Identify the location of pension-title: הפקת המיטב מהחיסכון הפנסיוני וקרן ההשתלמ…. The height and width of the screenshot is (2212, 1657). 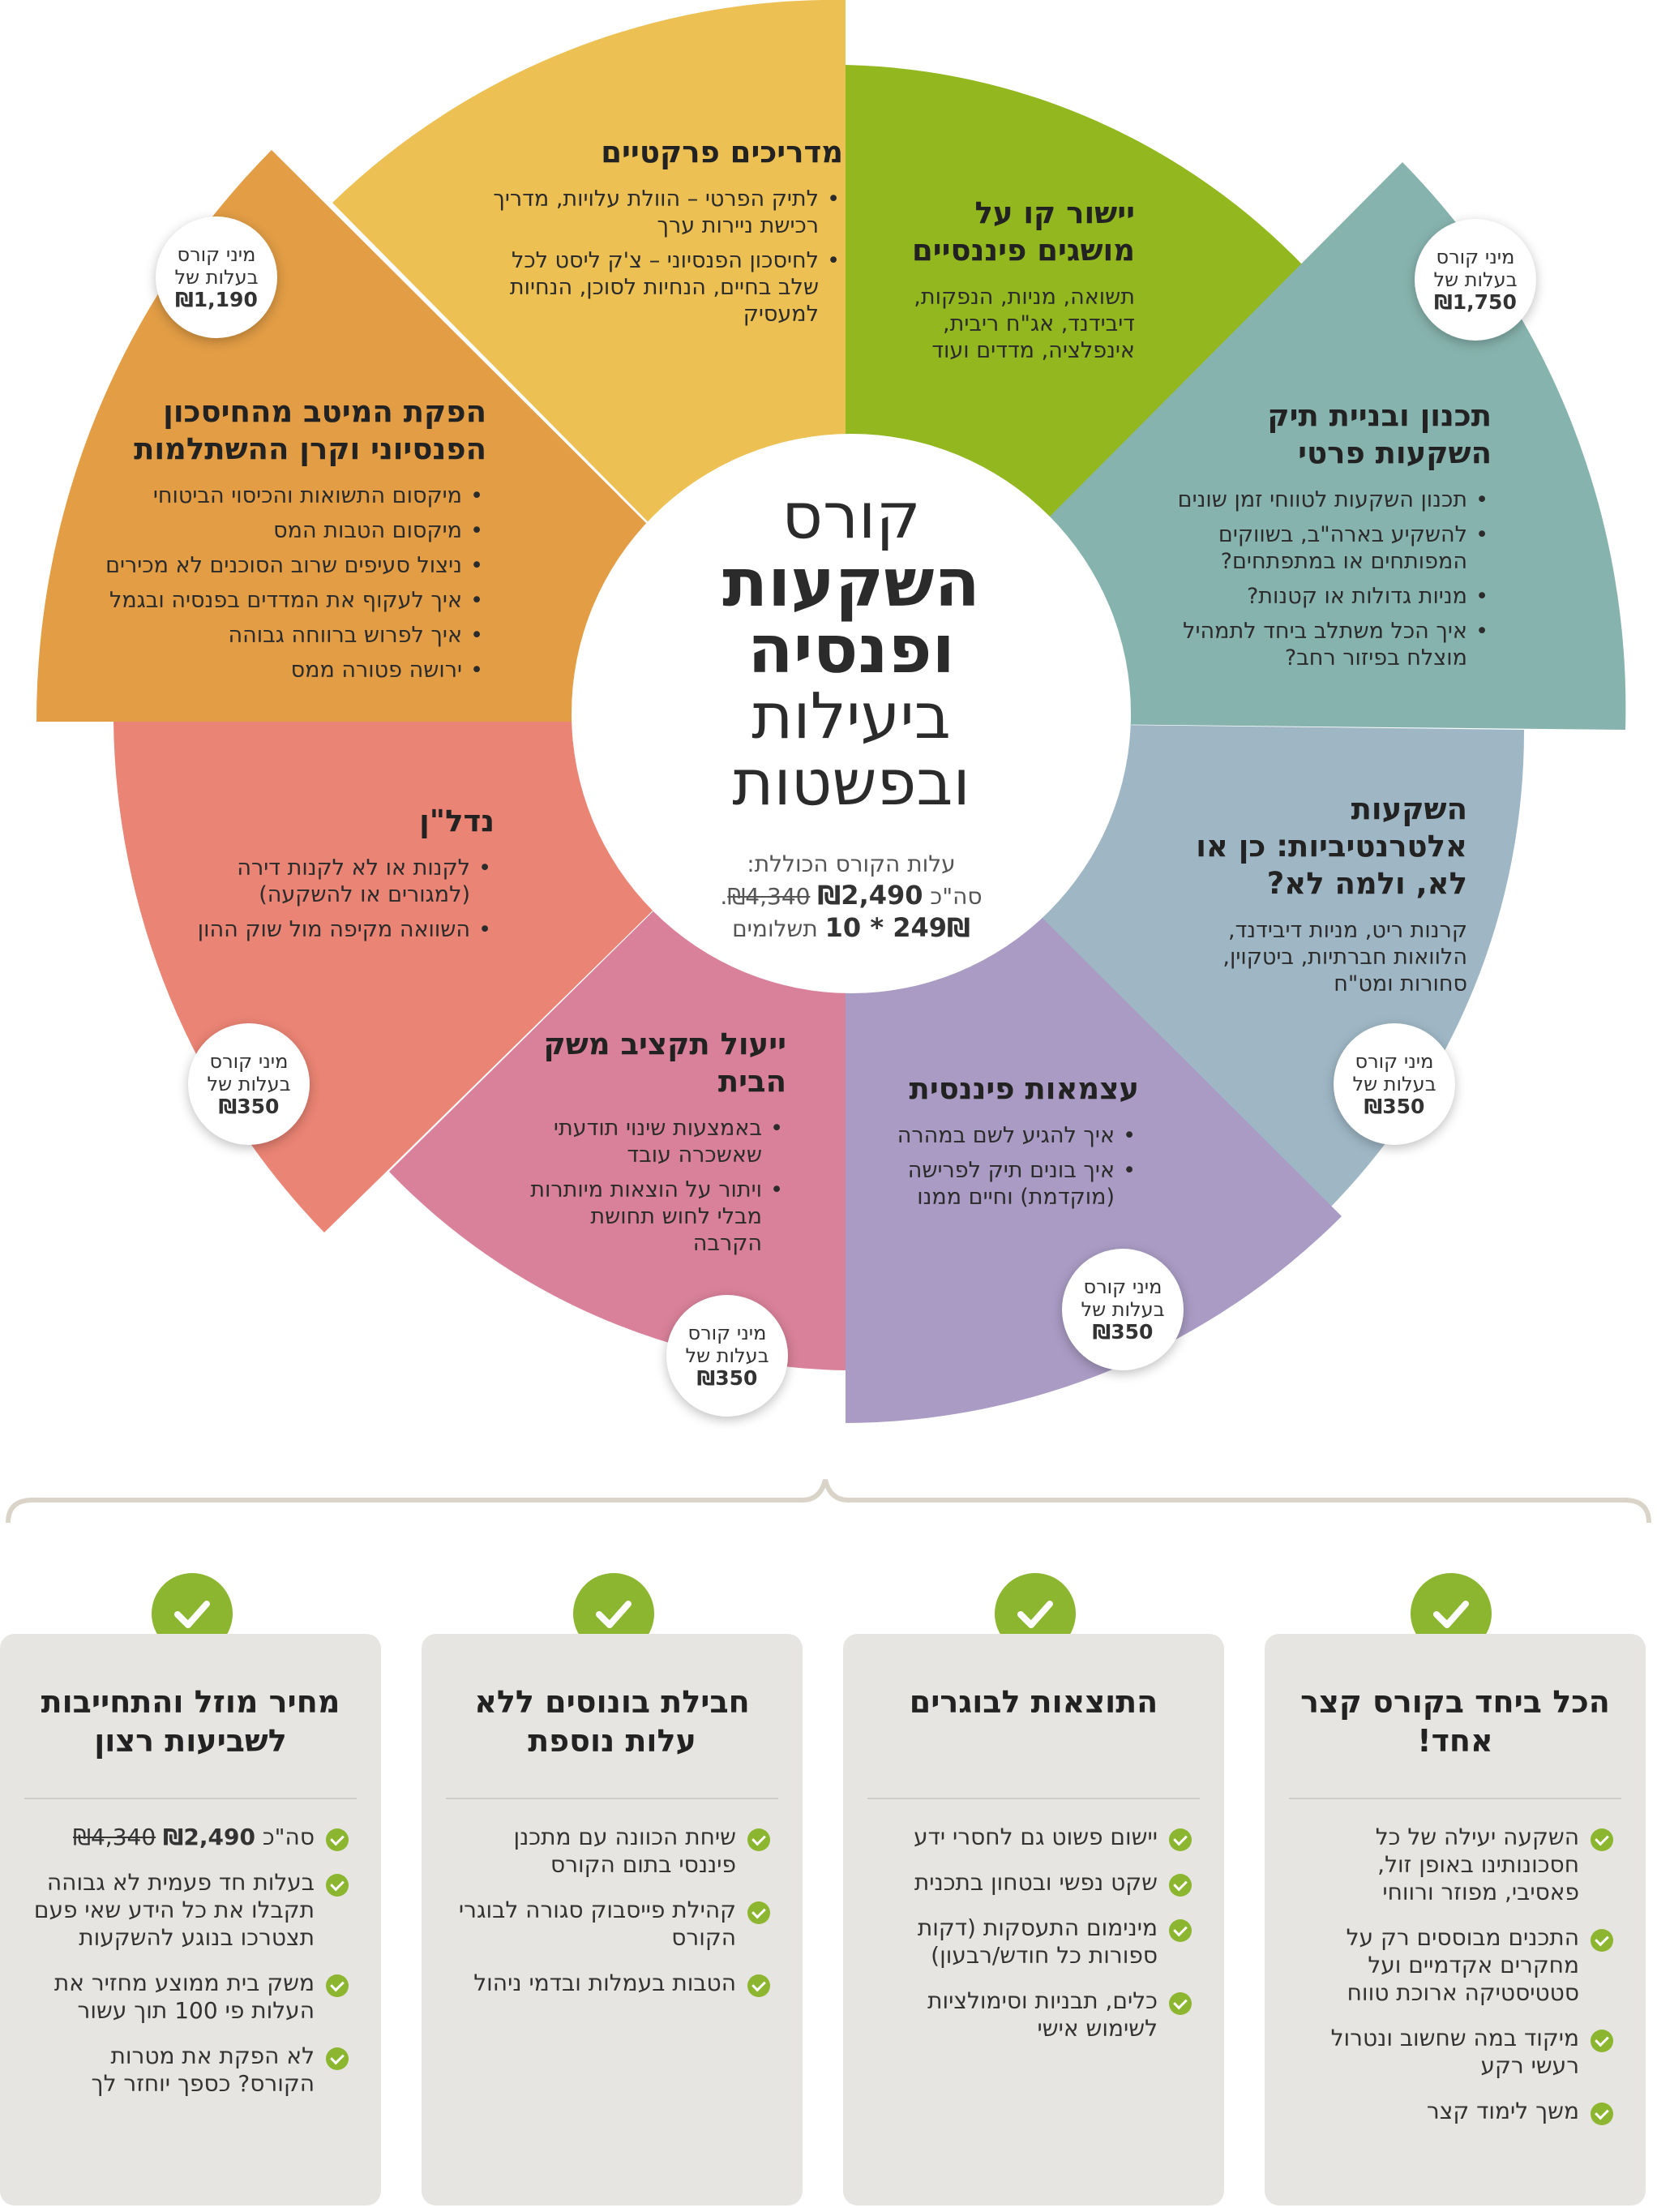
(310, 430).